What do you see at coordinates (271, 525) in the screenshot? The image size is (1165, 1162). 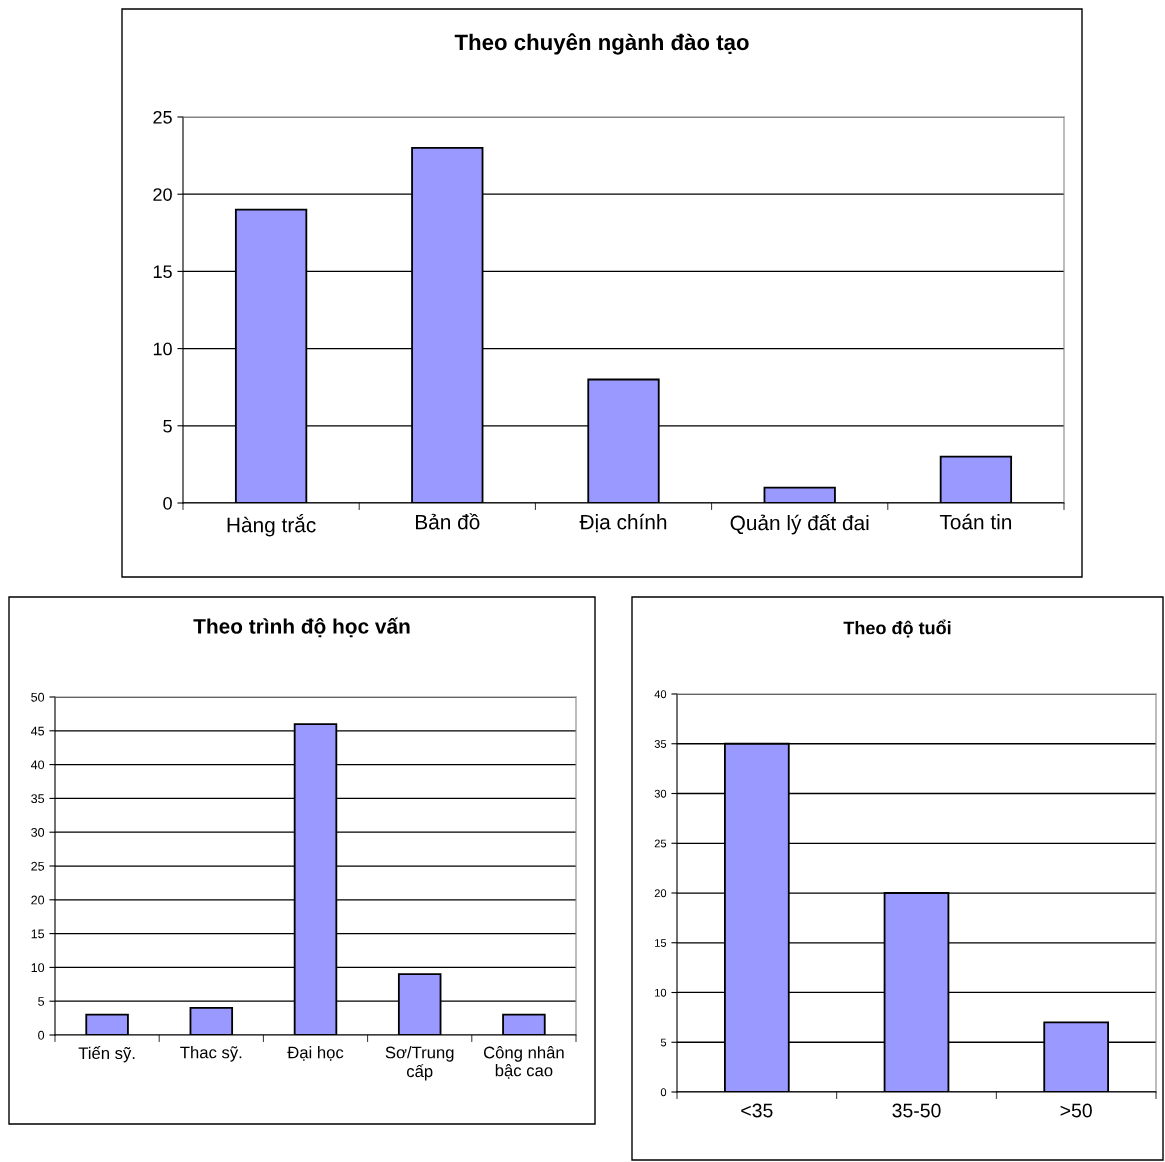 I see `x-tick-label: Hàng trắc` at bounding box center [271, 525].